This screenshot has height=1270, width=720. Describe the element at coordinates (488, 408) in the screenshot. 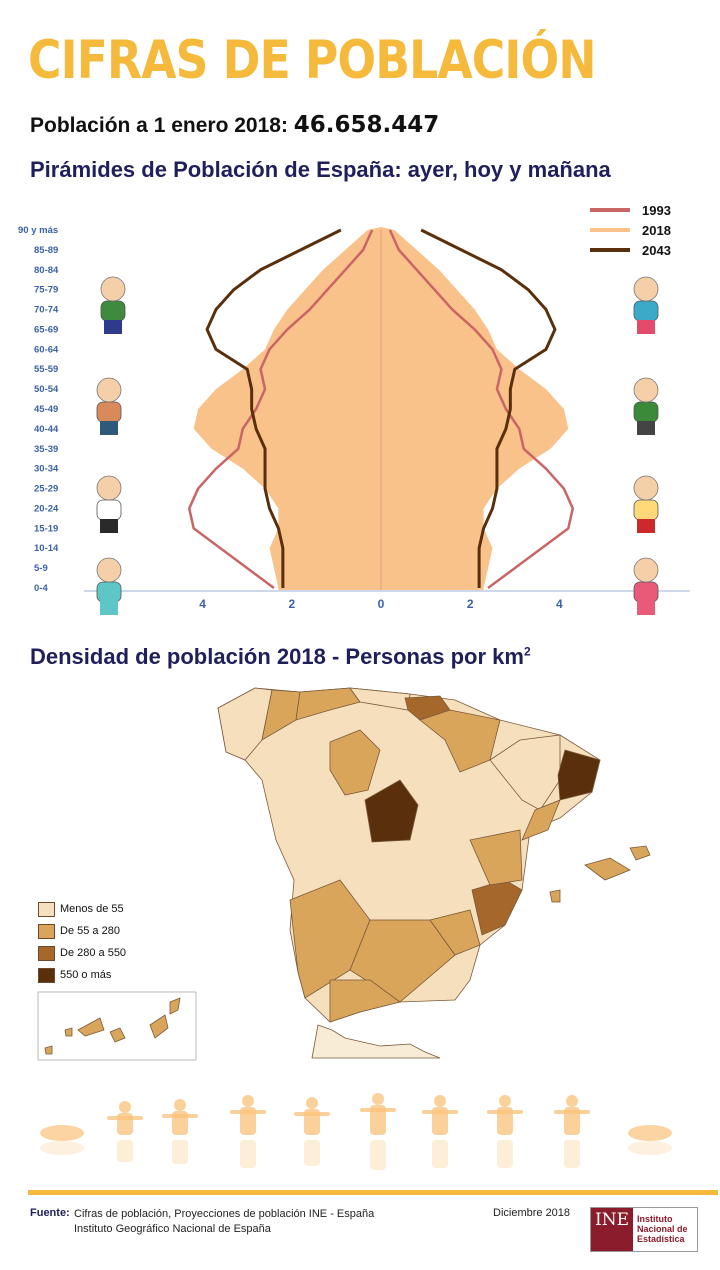

I see `series-2043-line-right` at that location.